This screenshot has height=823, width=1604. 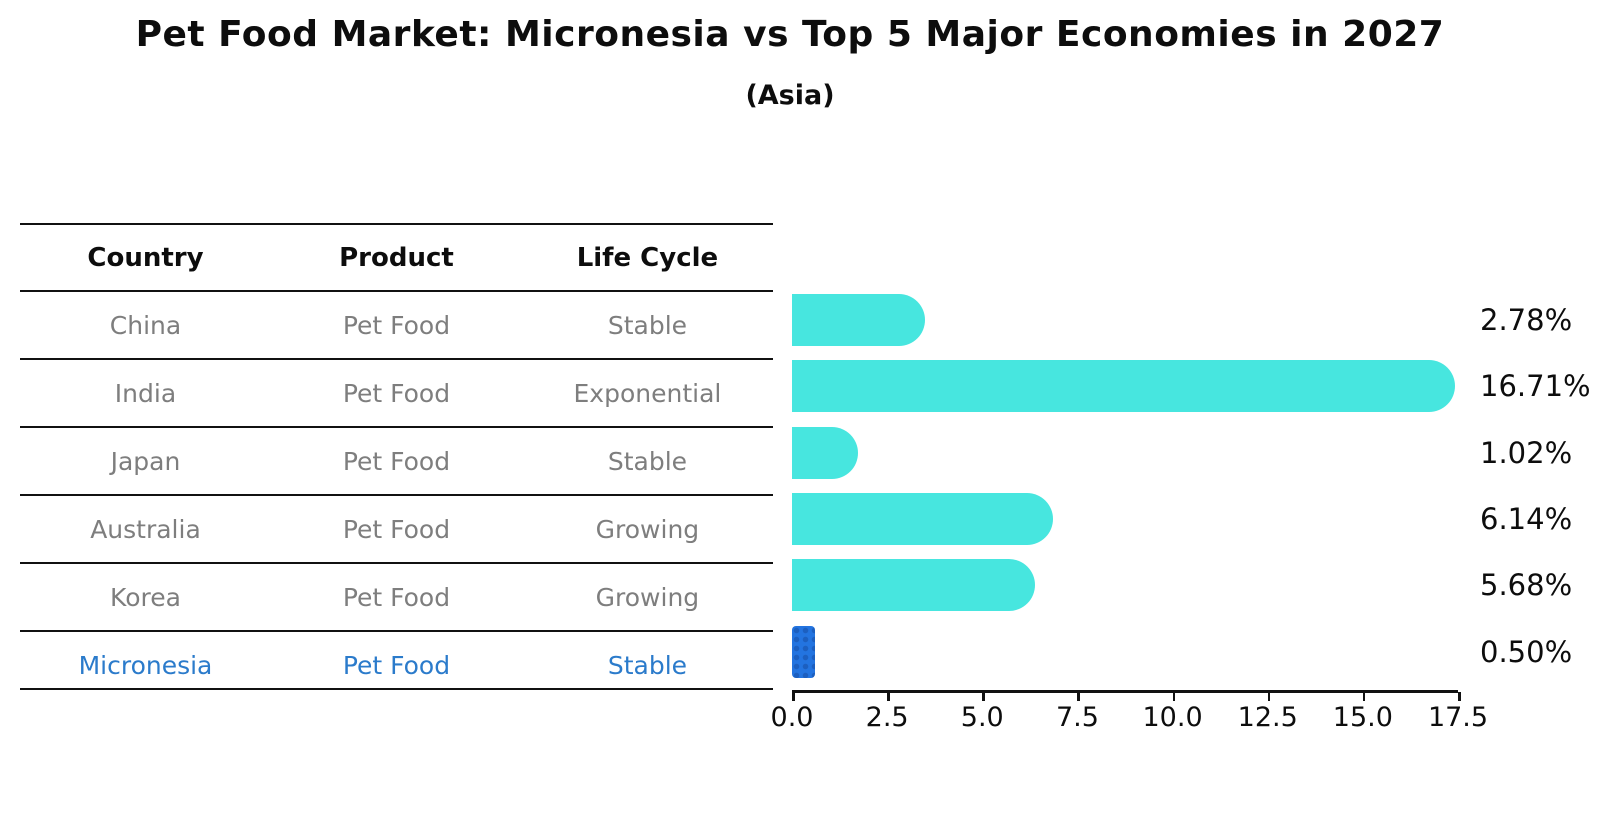 I want to click on bar-korea, so click(x=914, y=585).